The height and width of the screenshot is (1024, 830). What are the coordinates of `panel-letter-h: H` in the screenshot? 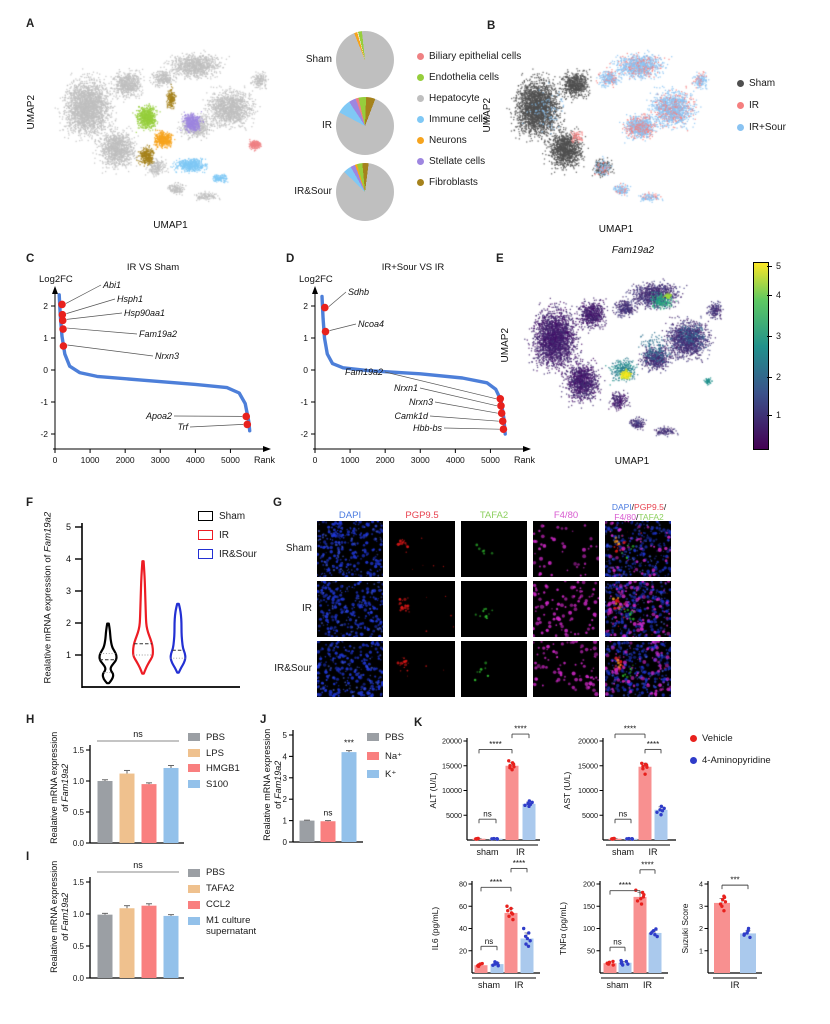 It's located at (30, 720).